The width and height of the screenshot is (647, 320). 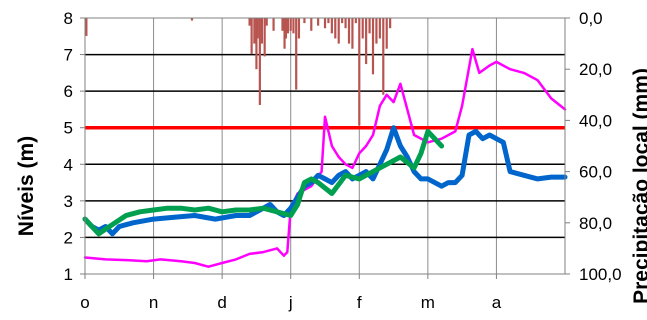 What do you see at coordinates (428, 302) in the screenshot?
I see `x-tick-label: m` at bounding box center [428, 302].